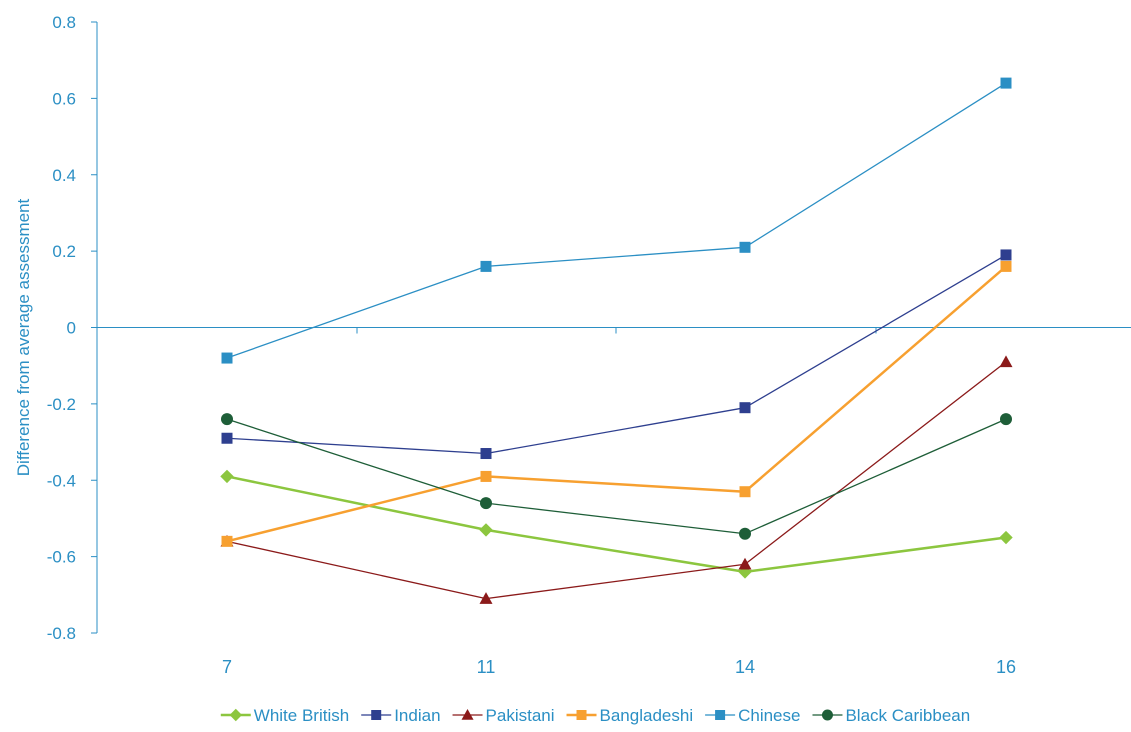 The image size is (1131, 732). Describe the element at coordinates (907, 715) in the screenshot. I see `legend-label: Black Caribbean` at that location.